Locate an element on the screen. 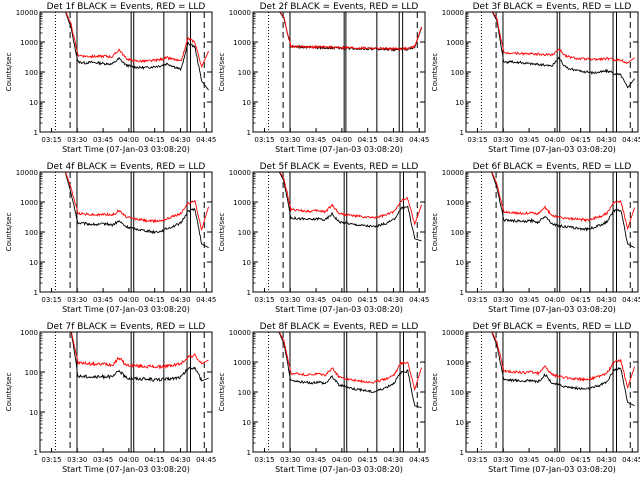  chart-title: Det 2f BLACK = Events, RED = LLD is located at coordinates (339, 7).